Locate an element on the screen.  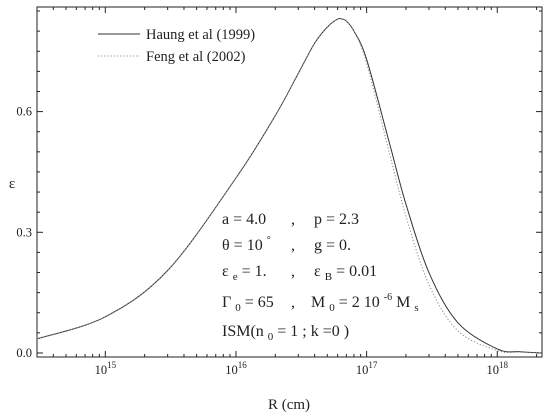
annotation-line-2: θ = 10 ° , g = 0. is located at coordinates (286, 242).